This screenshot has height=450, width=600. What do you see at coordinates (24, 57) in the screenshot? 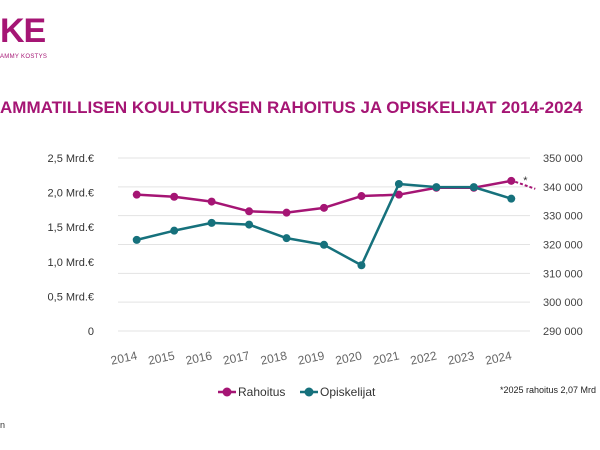
I see `logo-tagline: AMMY KOSTYS` at bounding box center [24, 57].